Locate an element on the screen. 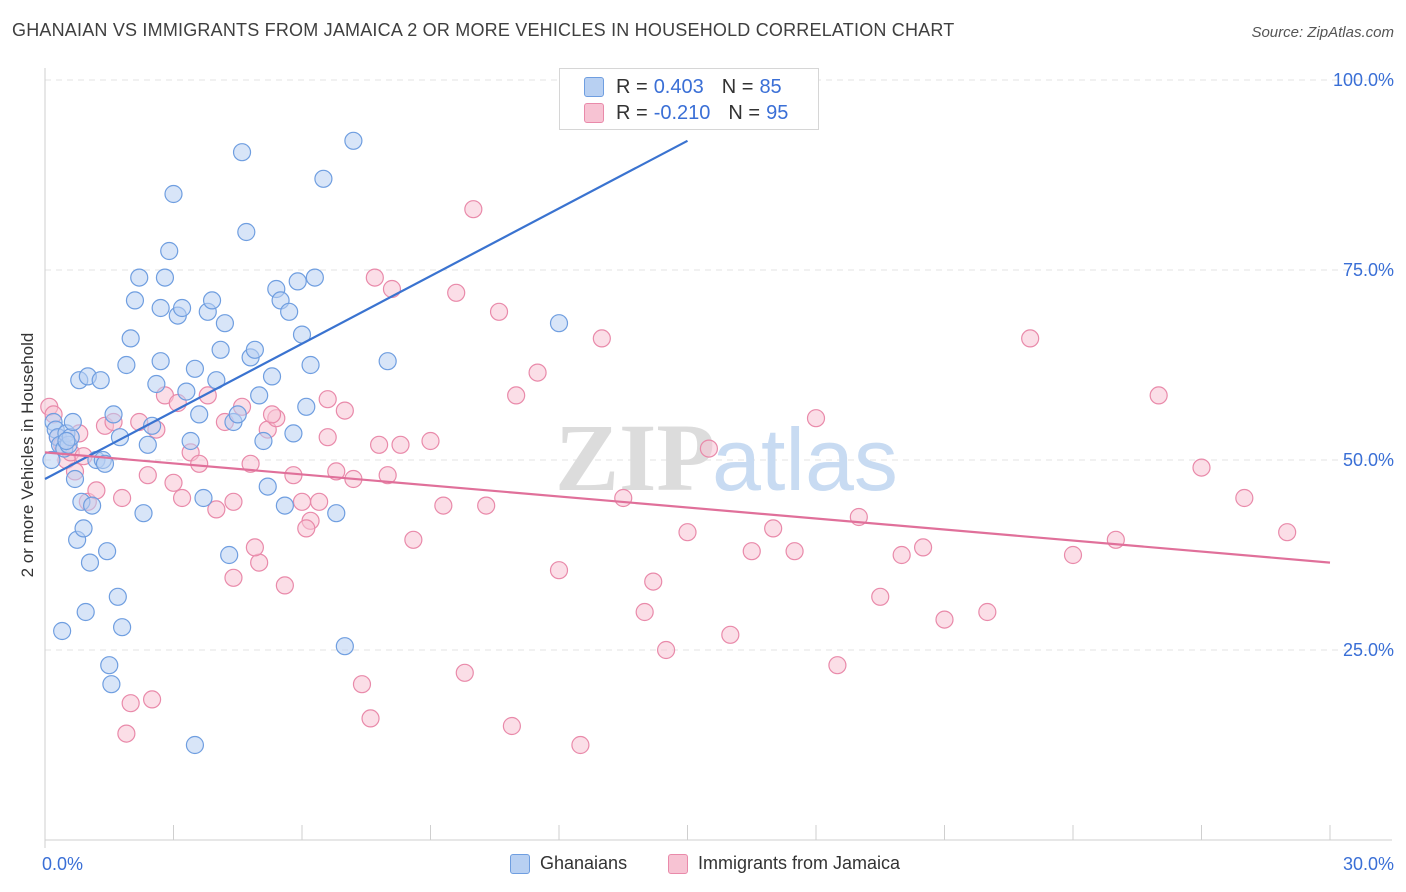  y-tick-label: 25.0% is located at coordinates (1368, 650).